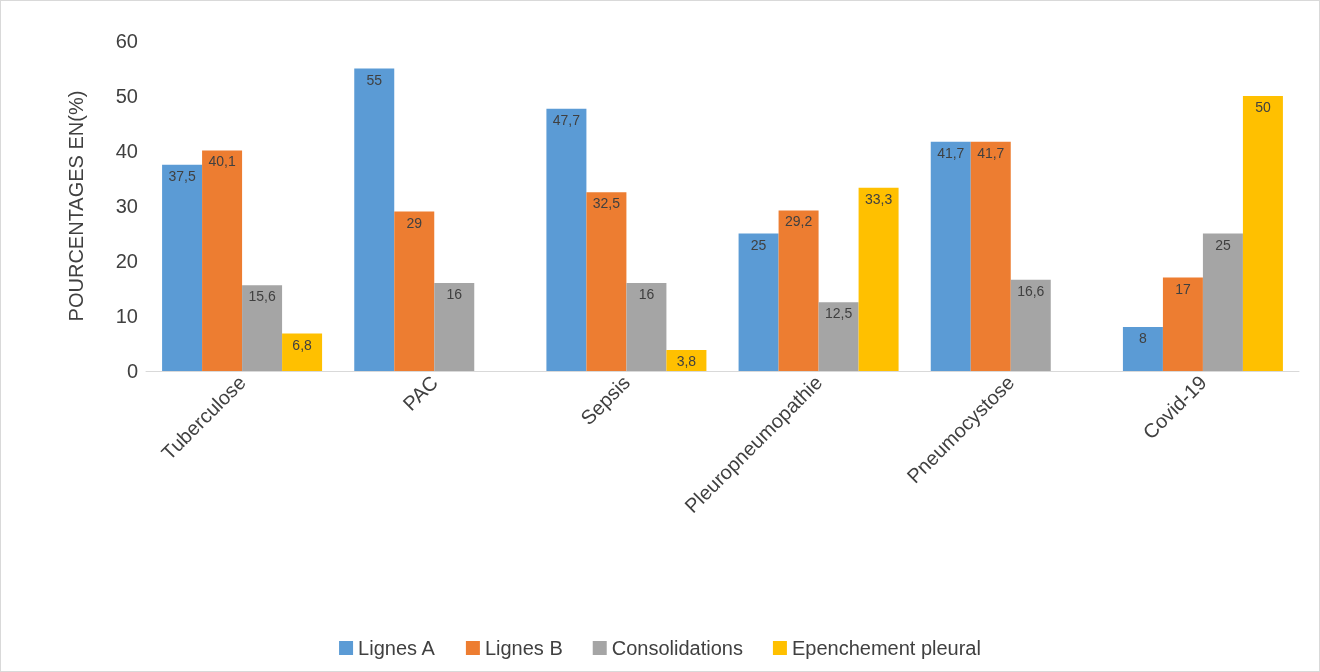 The image size is (1320, 672). Describe the element at coordinates (374, 79) in the screenshot. I see `data-label: 55` at that location.